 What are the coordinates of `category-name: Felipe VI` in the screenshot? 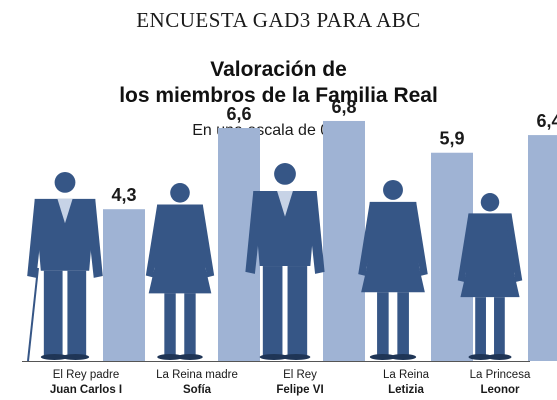 It's located at (300, 390).